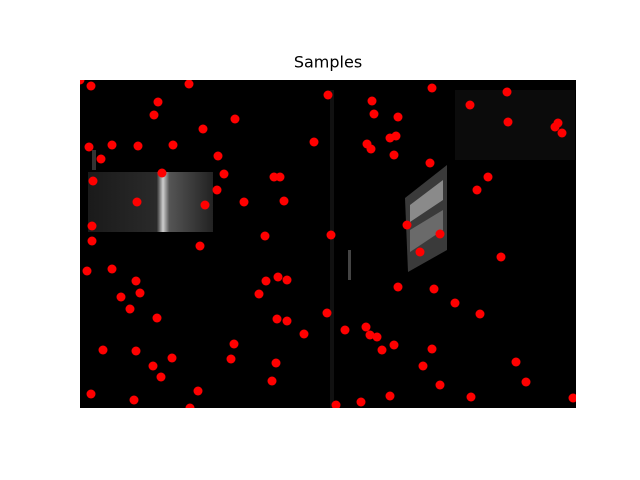 The height and width of the screenshot is (480, 640). What do you see at coordinates (328, 62) in the screenshot?
I see `chart-title: Samples` at bounding box center [328, 62].